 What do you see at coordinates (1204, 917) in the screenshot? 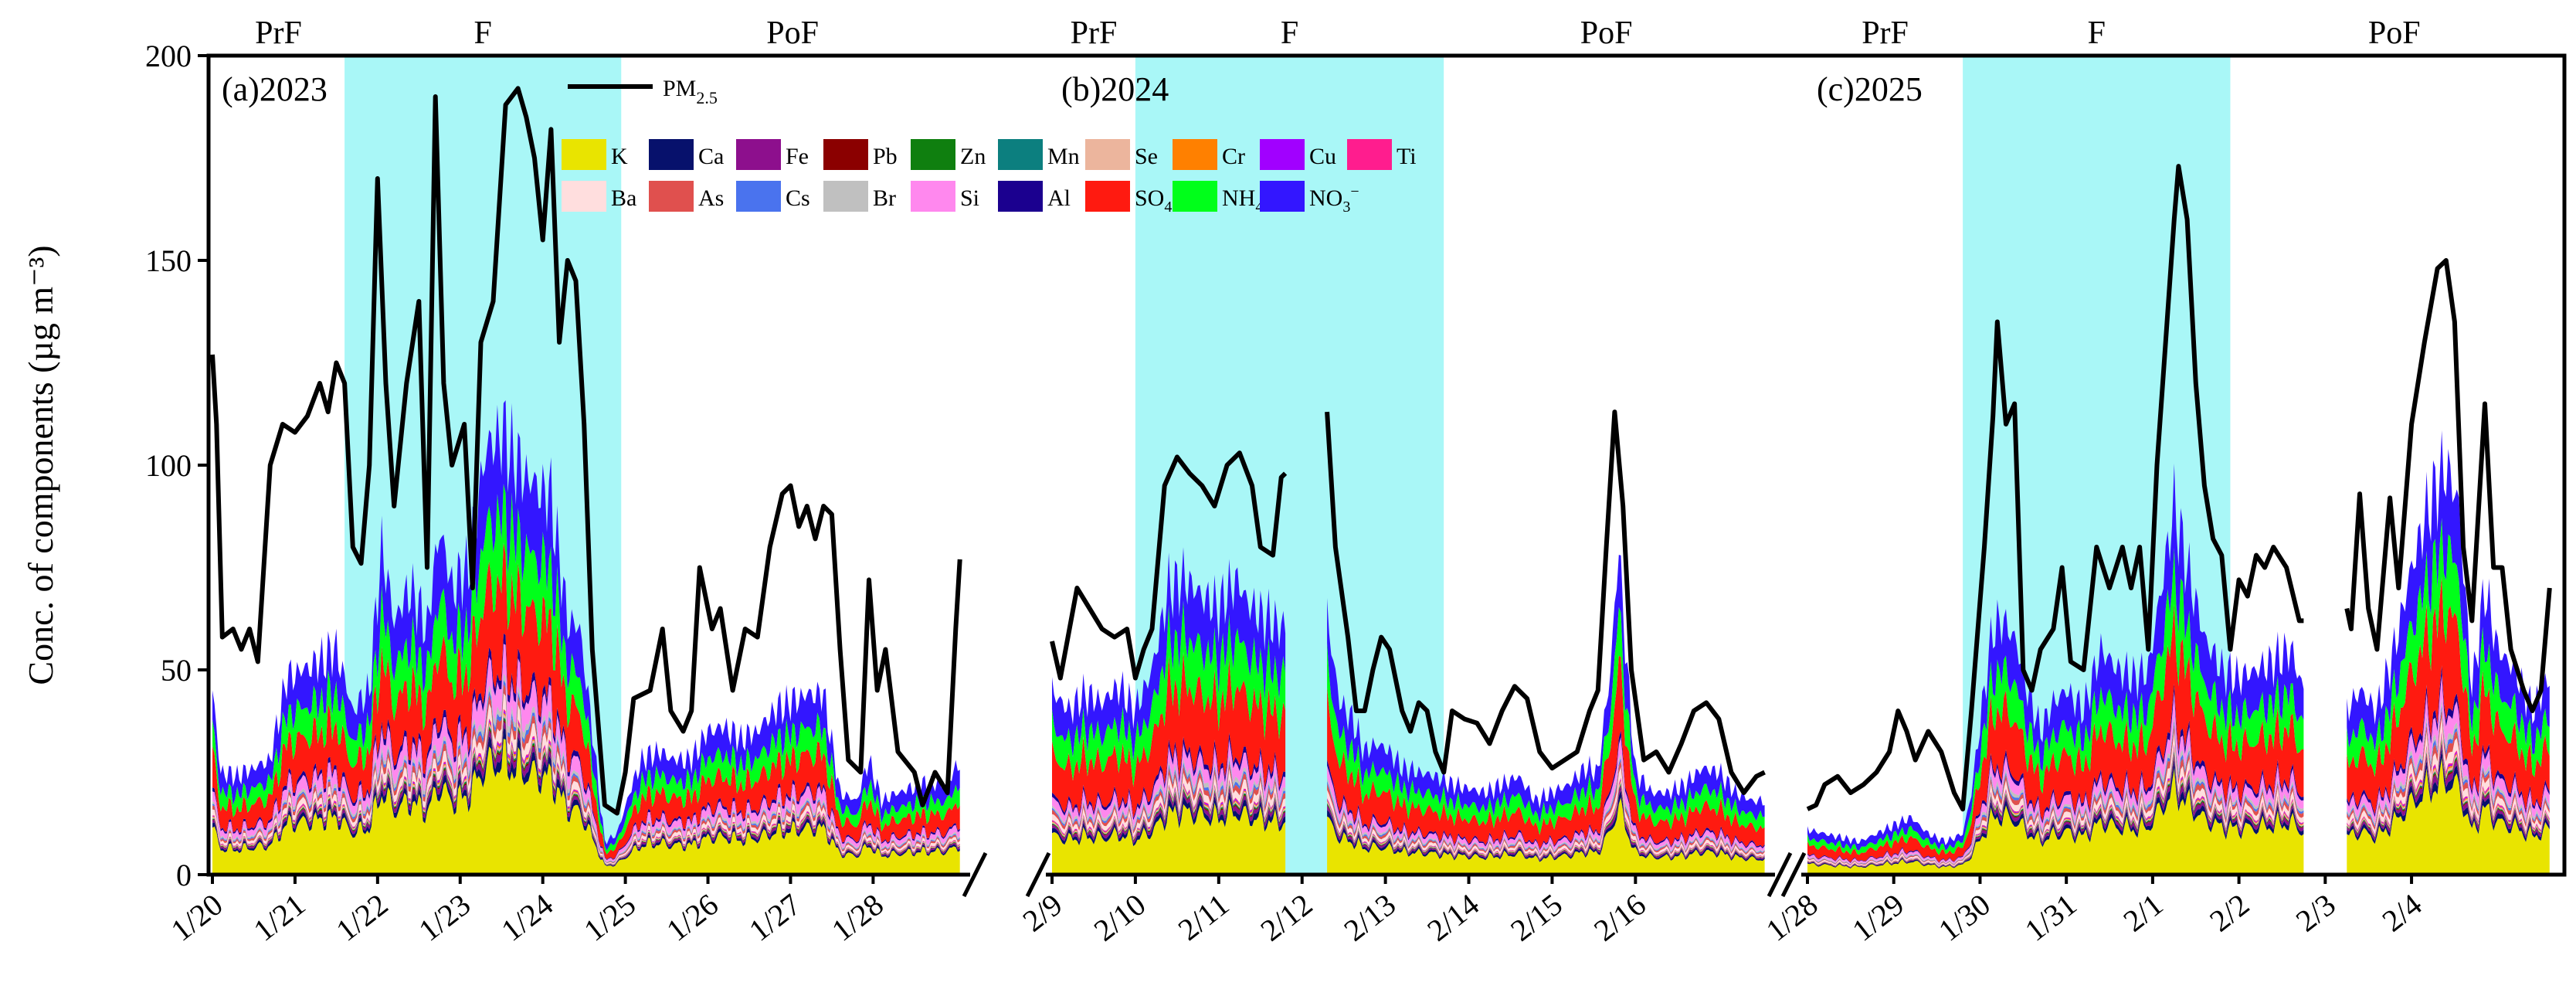
I see `x-tick-label: 2/11` at bounding box center [1204, 917].